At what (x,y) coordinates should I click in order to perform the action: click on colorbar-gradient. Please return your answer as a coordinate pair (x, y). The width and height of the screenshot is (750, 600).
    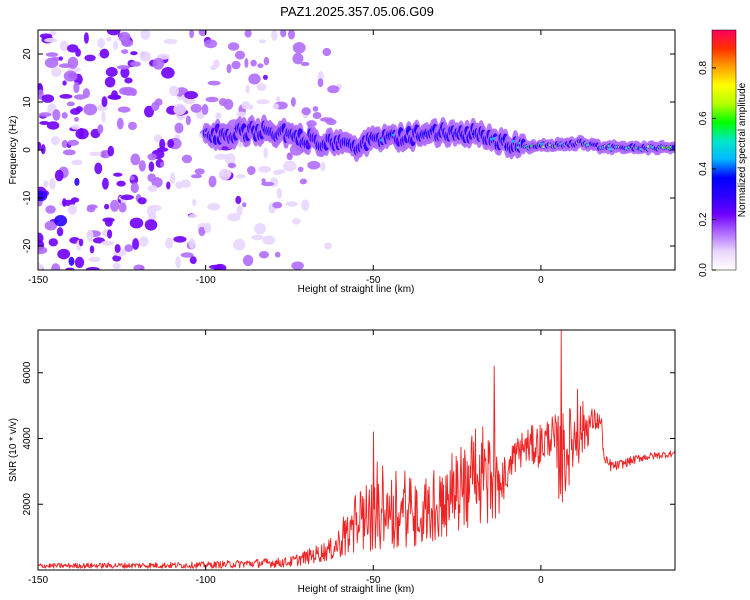
    Looking at the image, I should click on (724, 150).